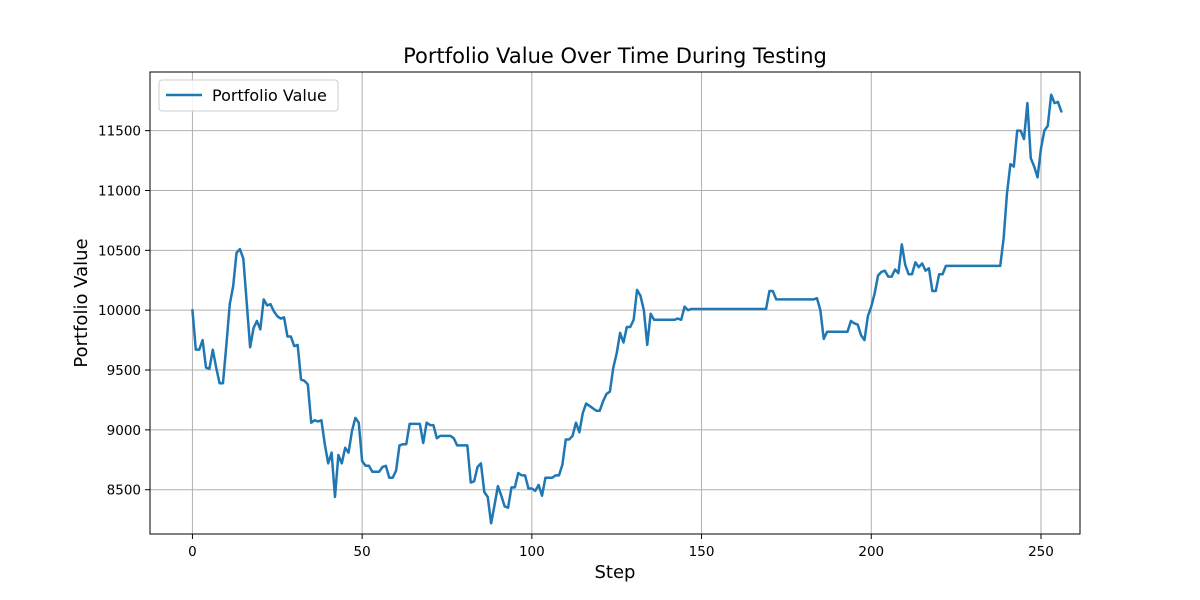 The width and height of the screenshot is (1200, 600). I want to click on y-tick-label: 11500, so click(119, 132).